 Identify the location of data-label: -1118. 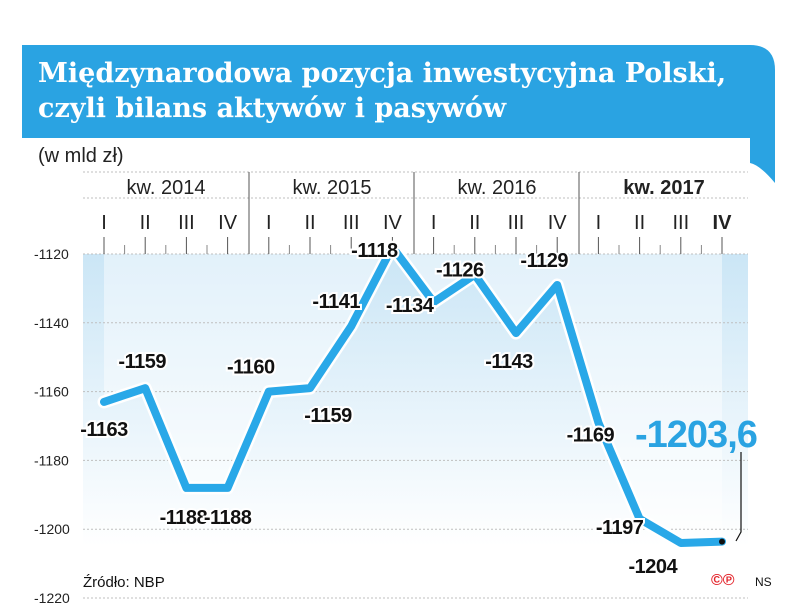
(374, 251).